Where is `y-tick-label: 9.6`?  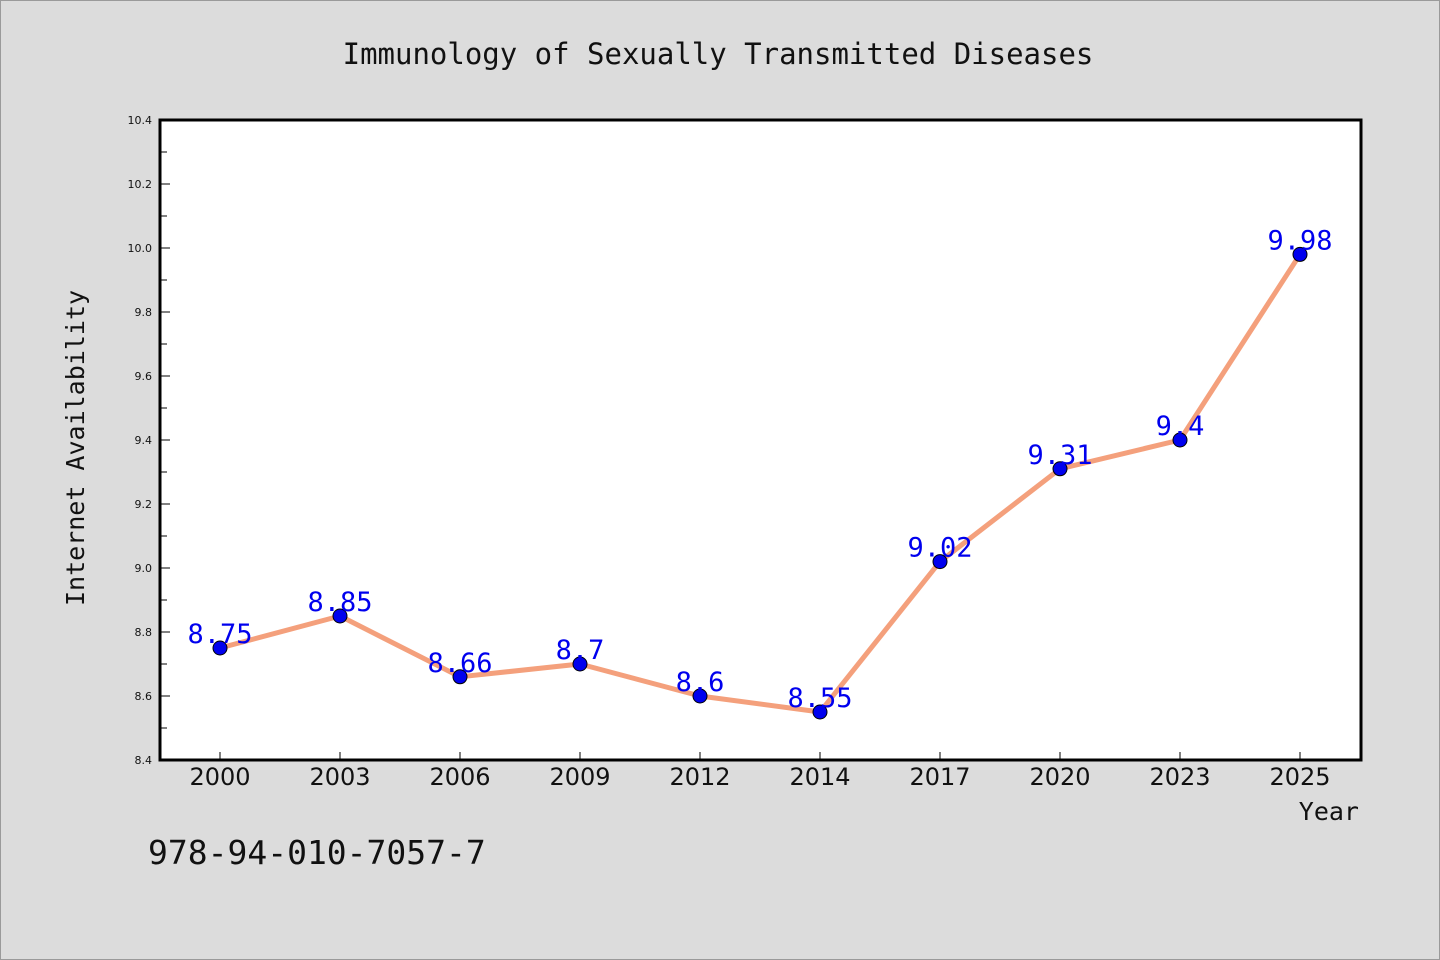
y-tick-label: 9.6 is located at coordinates (144, 376).